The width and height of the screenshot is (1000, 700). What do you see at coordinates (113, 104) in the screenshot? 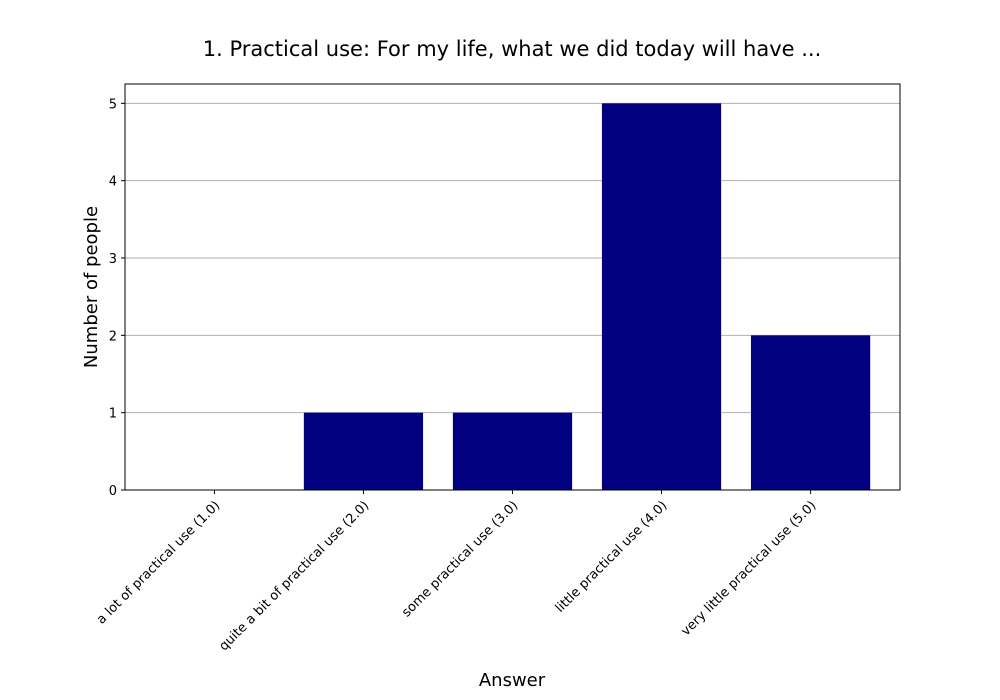
I see `y-tick-label: 5` at bounding box center [113, 104].